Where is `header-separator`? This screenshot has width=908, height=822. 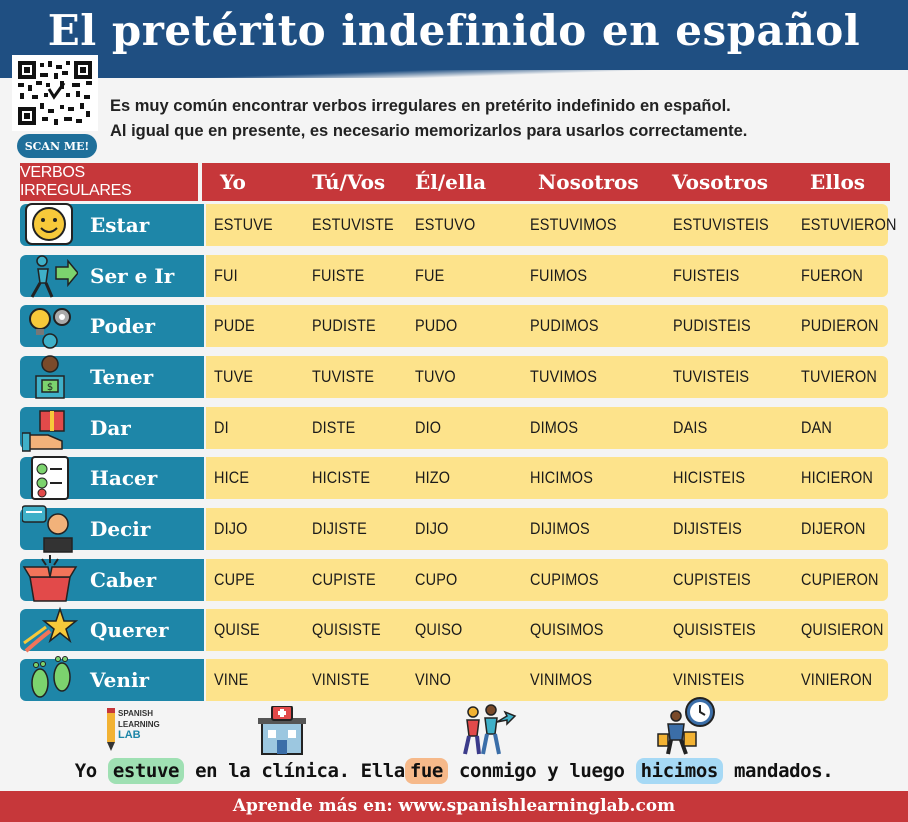 header-separator is located at coordinates (200, 182).